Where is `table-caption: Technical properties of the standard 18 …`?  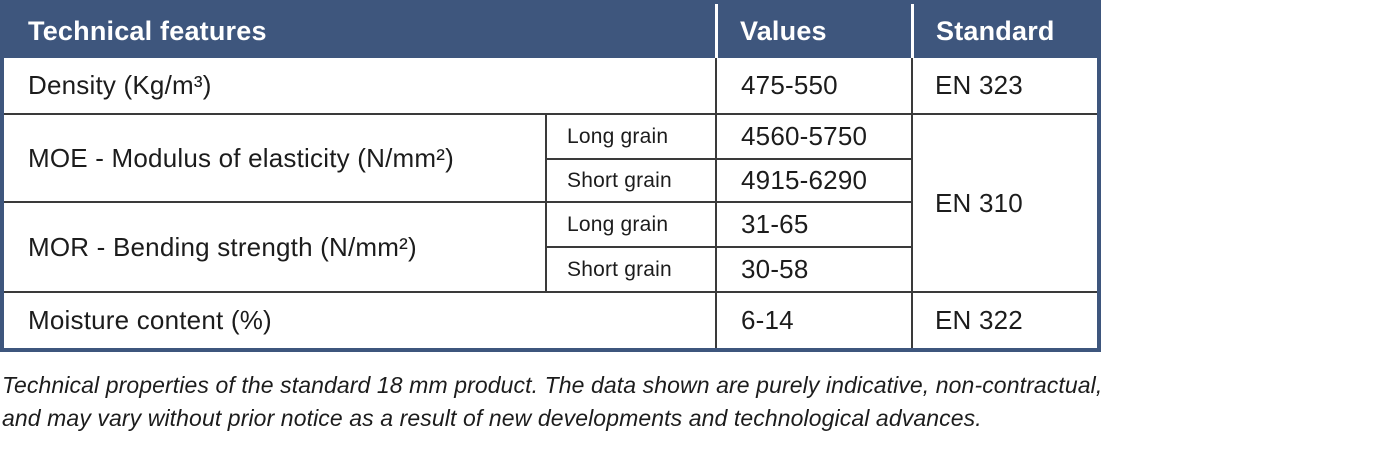 table-caption: Technical properties of the standard 18 … is located at coordinates (552, 401).